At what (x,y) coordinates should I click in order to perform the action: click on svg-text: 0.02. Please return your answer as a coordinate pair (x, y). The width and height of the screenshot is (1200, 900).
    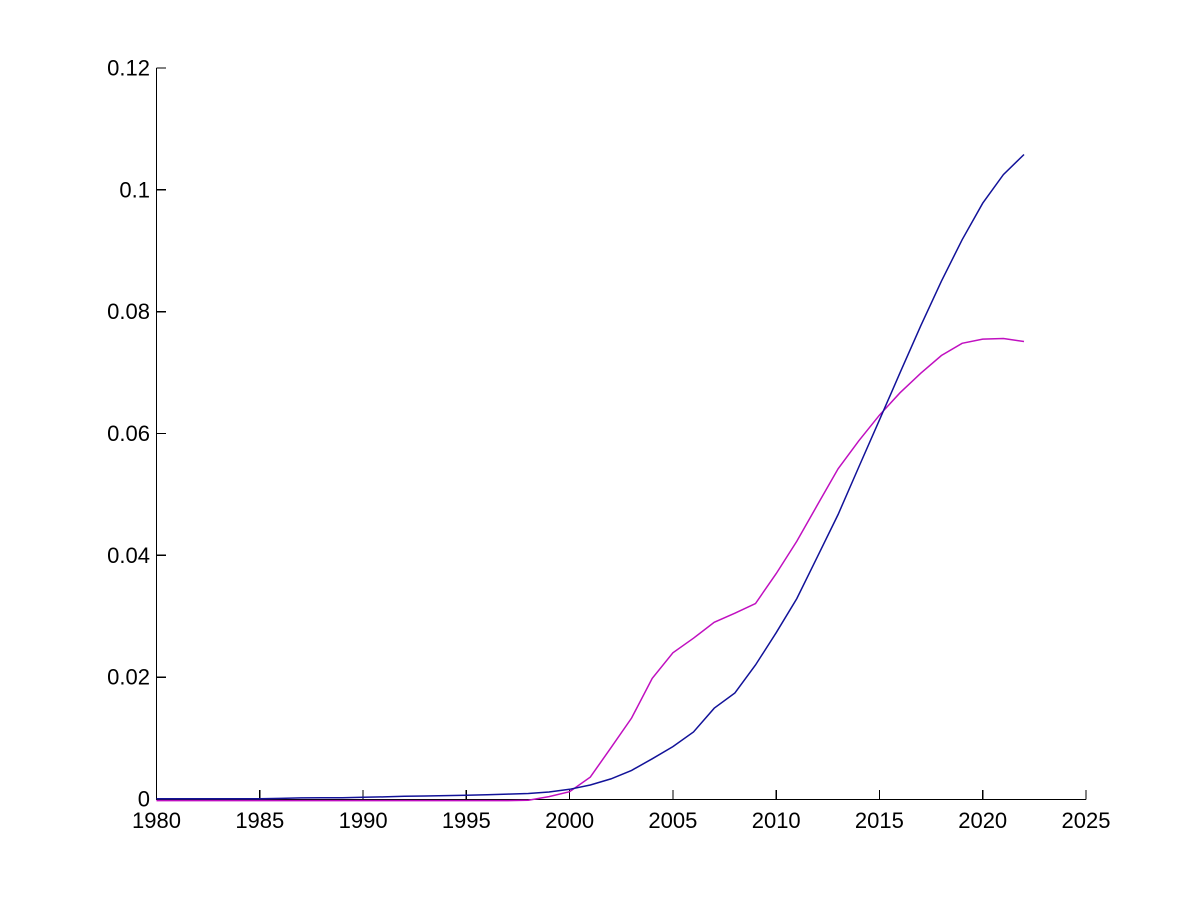
    Looking at the image, I should click on (128, 677).